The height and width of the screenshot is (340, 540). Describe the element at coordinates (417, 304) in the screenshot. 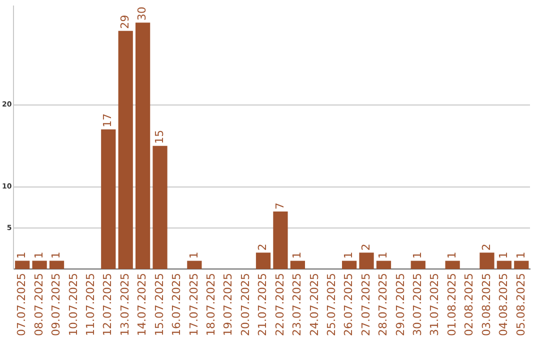

I see `x-tick-label: 30.07.2025` at that location.